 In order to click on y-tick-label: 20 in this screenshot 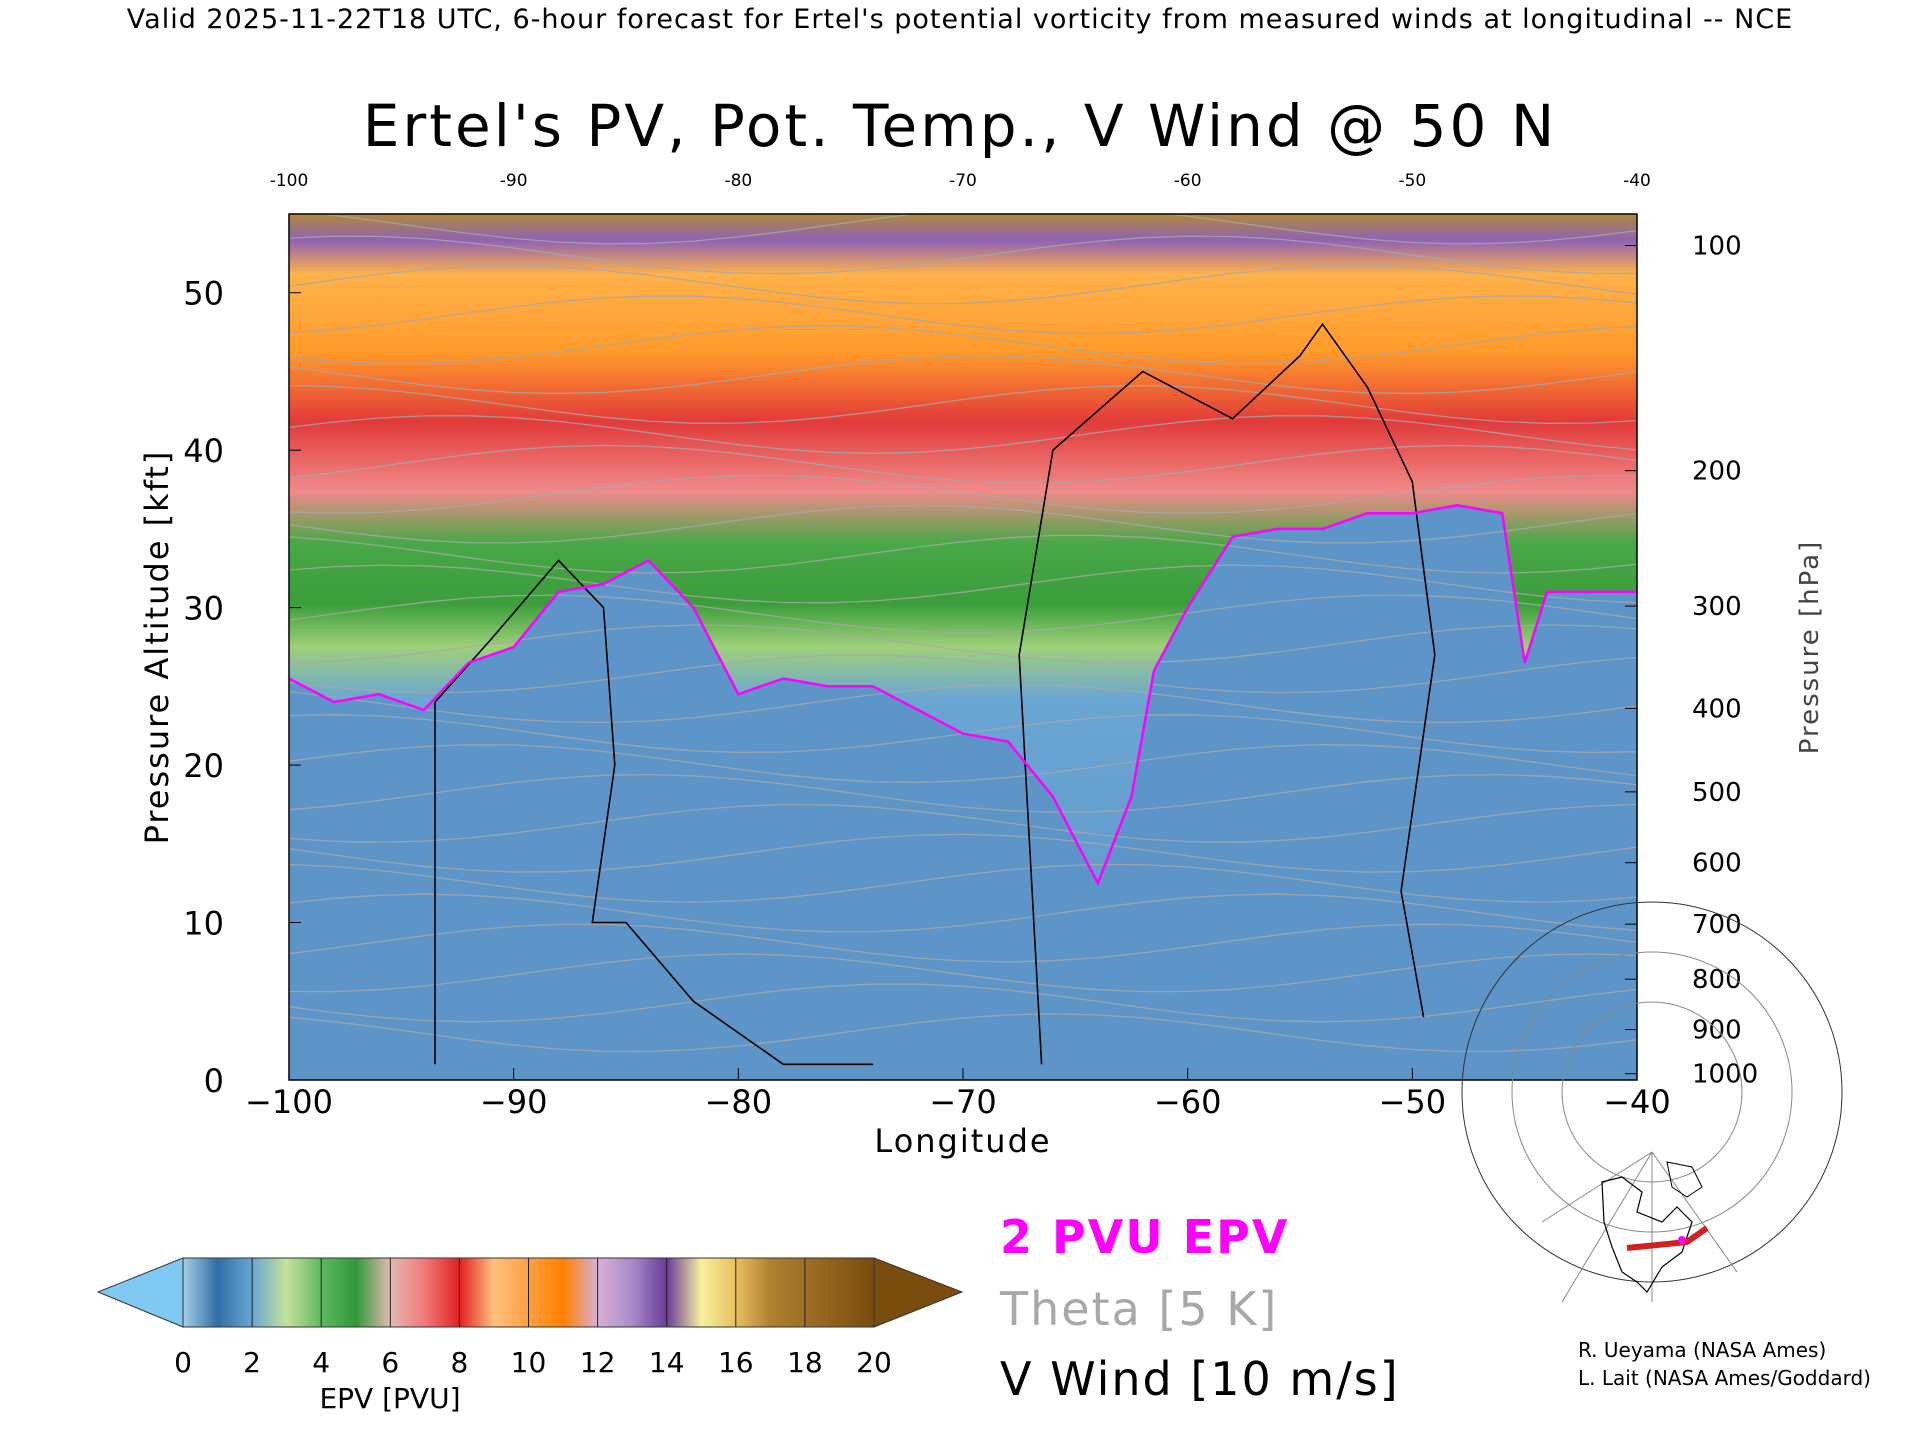, I will do `click(203, 766)`.